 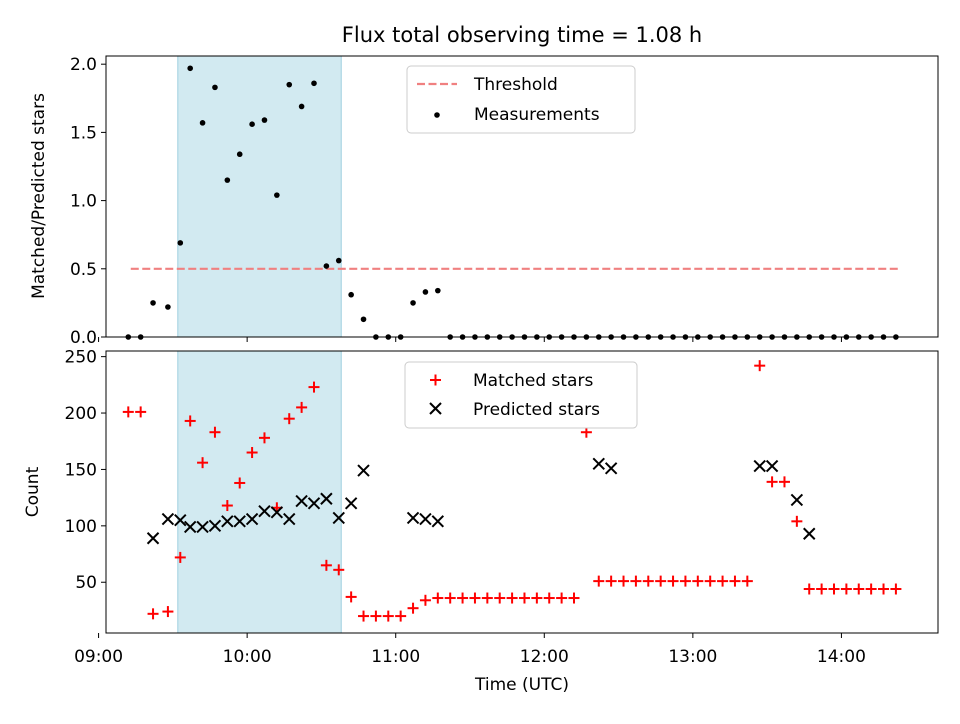 What do you see at coordinates (86, 583) in the screenshot?
I see `bot-y-tick-label-0: 50` at bounding box center [86, 583].